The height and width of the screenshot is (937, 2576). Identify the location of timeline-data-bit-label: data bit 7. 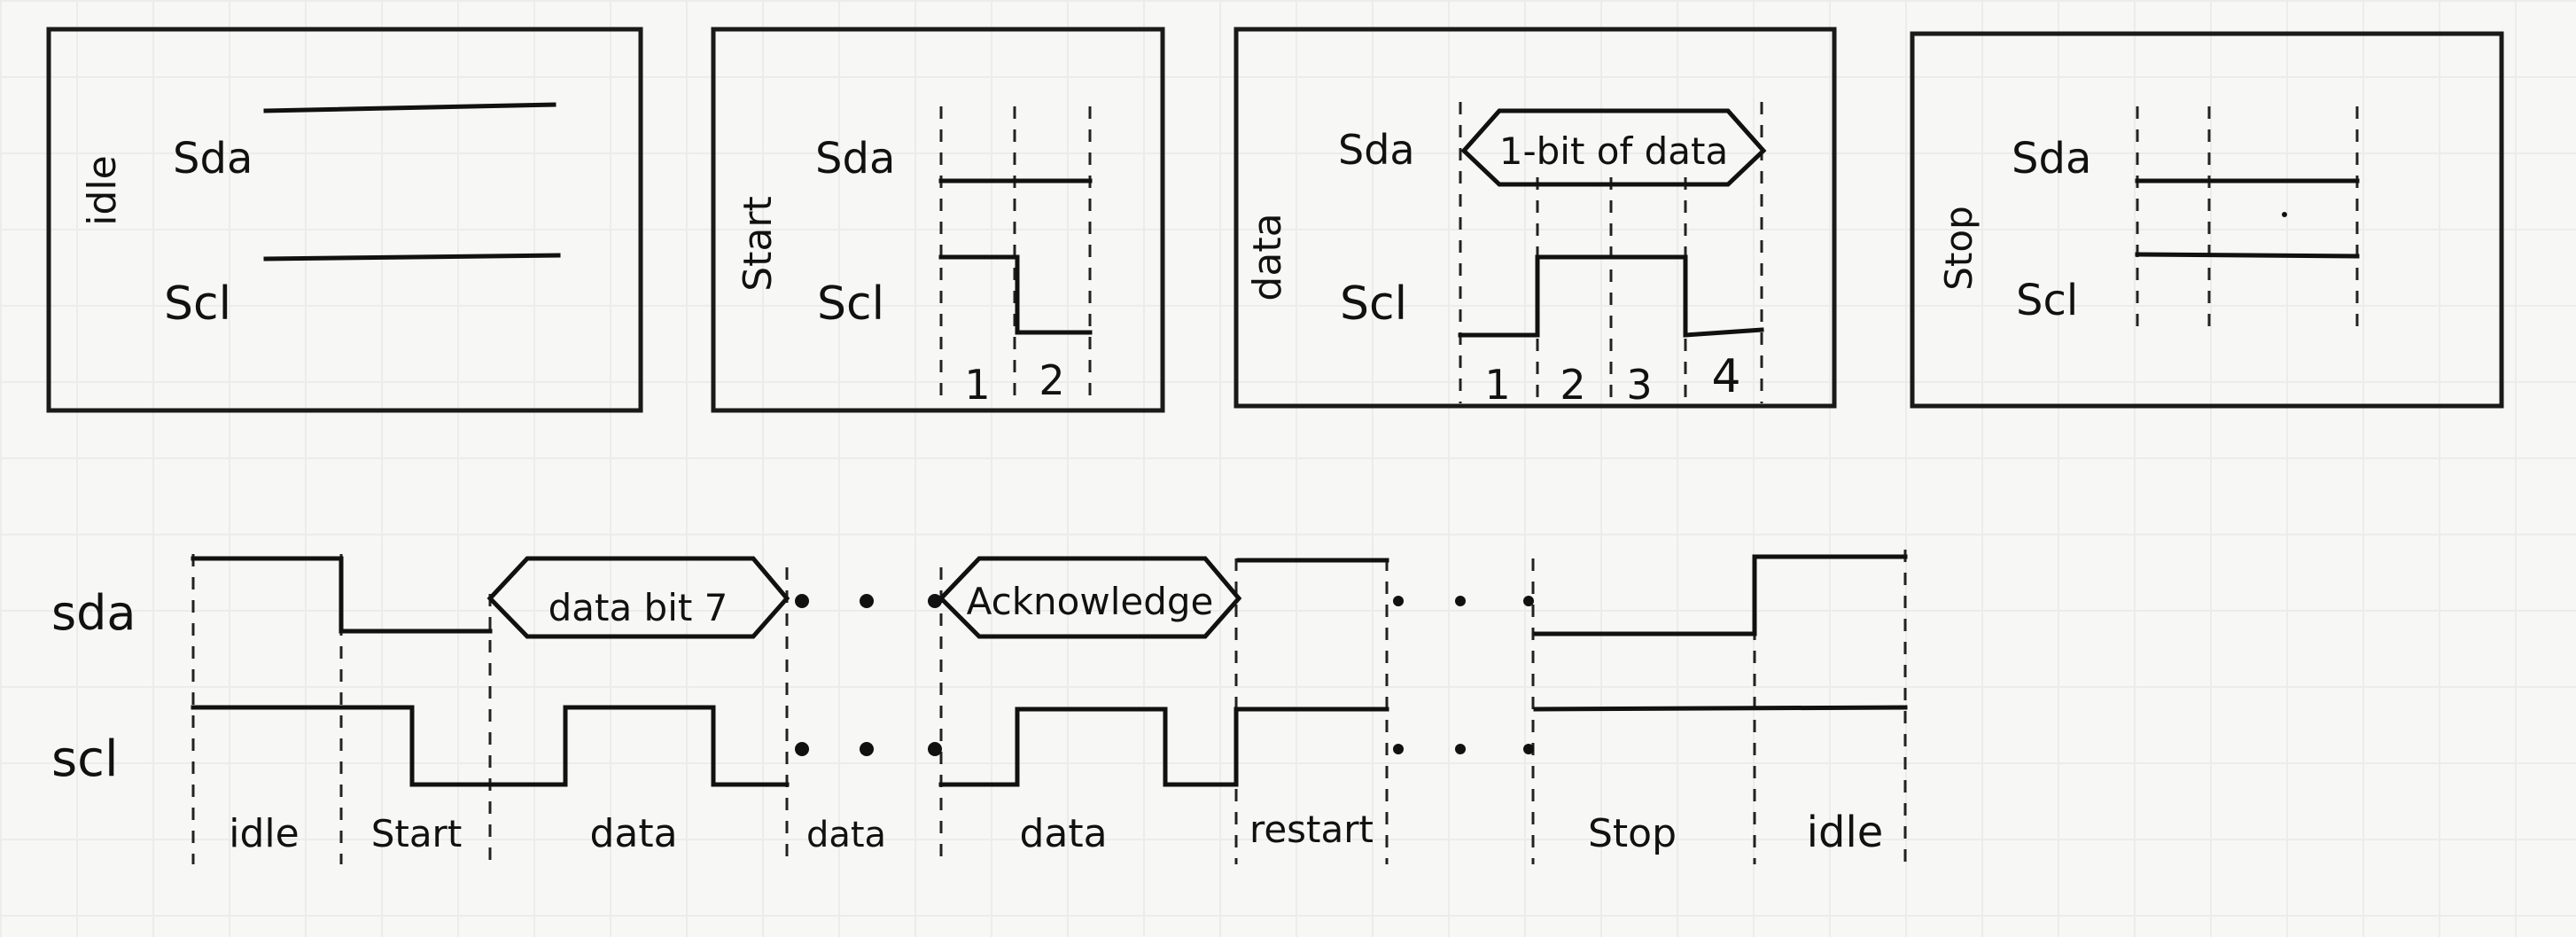
(639, 608).